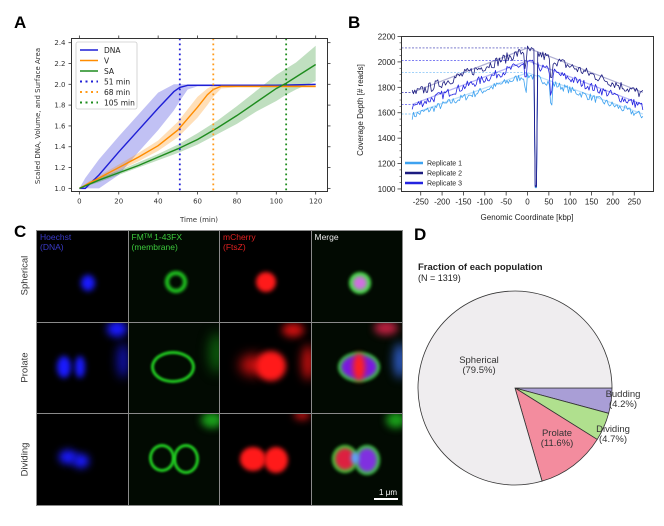  Describe the element at coordinates (506, 202) in the screenshot. I see `b-xtick: -50` at that location.